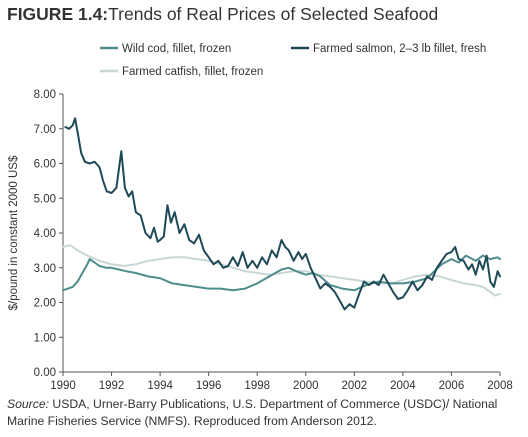 Image resolution: width=528 pixels, height=437 pixels. What do you see at coordinates (209, 386) in the screenshot?
I see `x-tick-label: 1996` at bounding box center [209, 386].